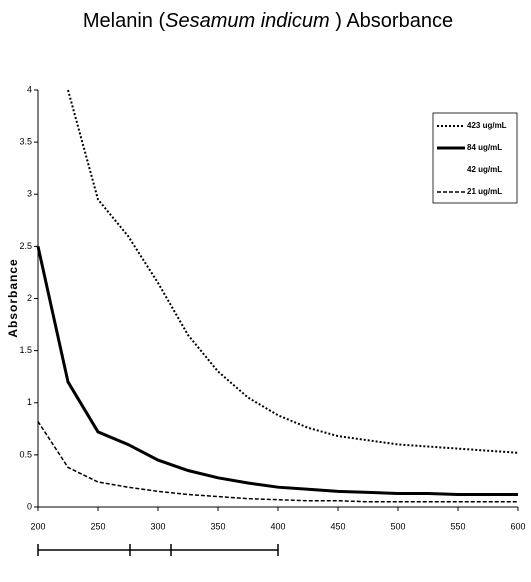  What do you see at coordinates (277, 526) in the screenshot?
I see `x-tick-label: 400` at bounding box center [277, 526].